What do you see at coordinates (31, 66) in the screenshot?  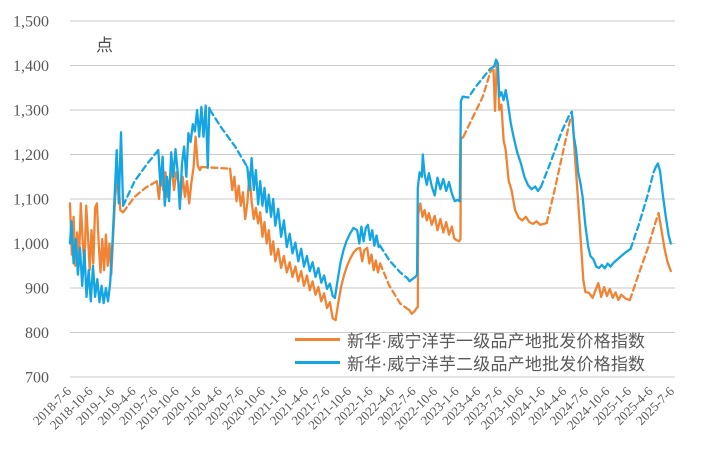 I see `y-tick-label: 1,400` at bounding box center [31, 66].